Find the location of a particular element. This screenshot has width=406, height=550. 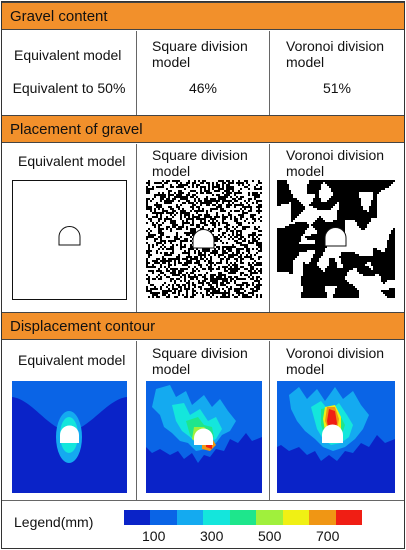

section-header-placement: Placement of gravel is located at coordinates (203, 129).